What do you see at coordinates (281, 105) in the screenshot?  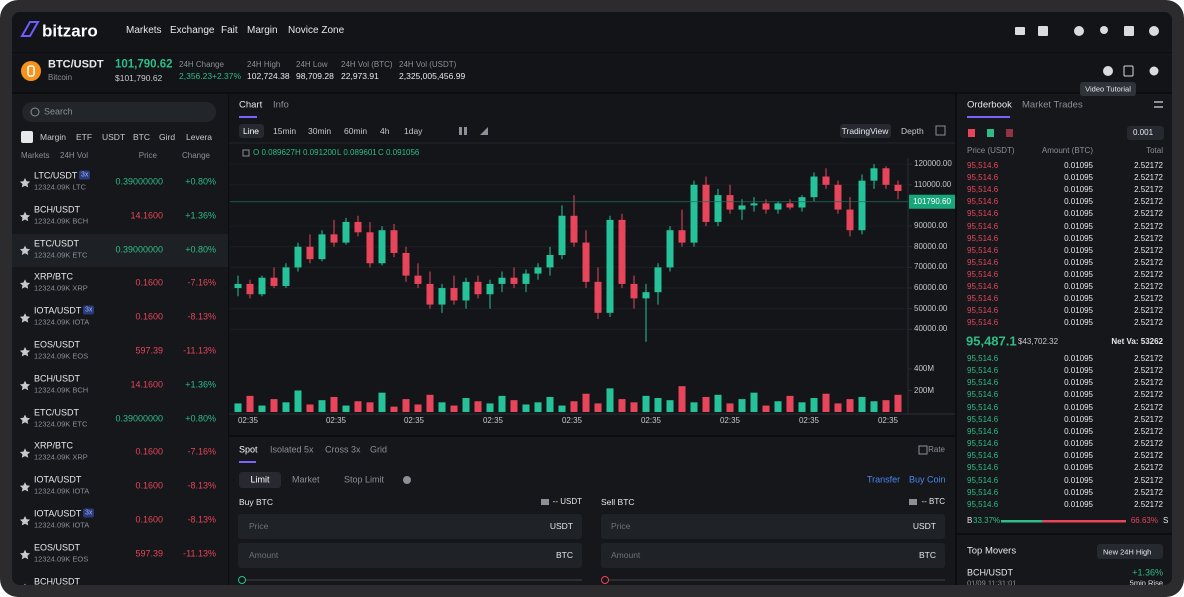 I see `chart-tab: Info` at bounding box center [281, 105].